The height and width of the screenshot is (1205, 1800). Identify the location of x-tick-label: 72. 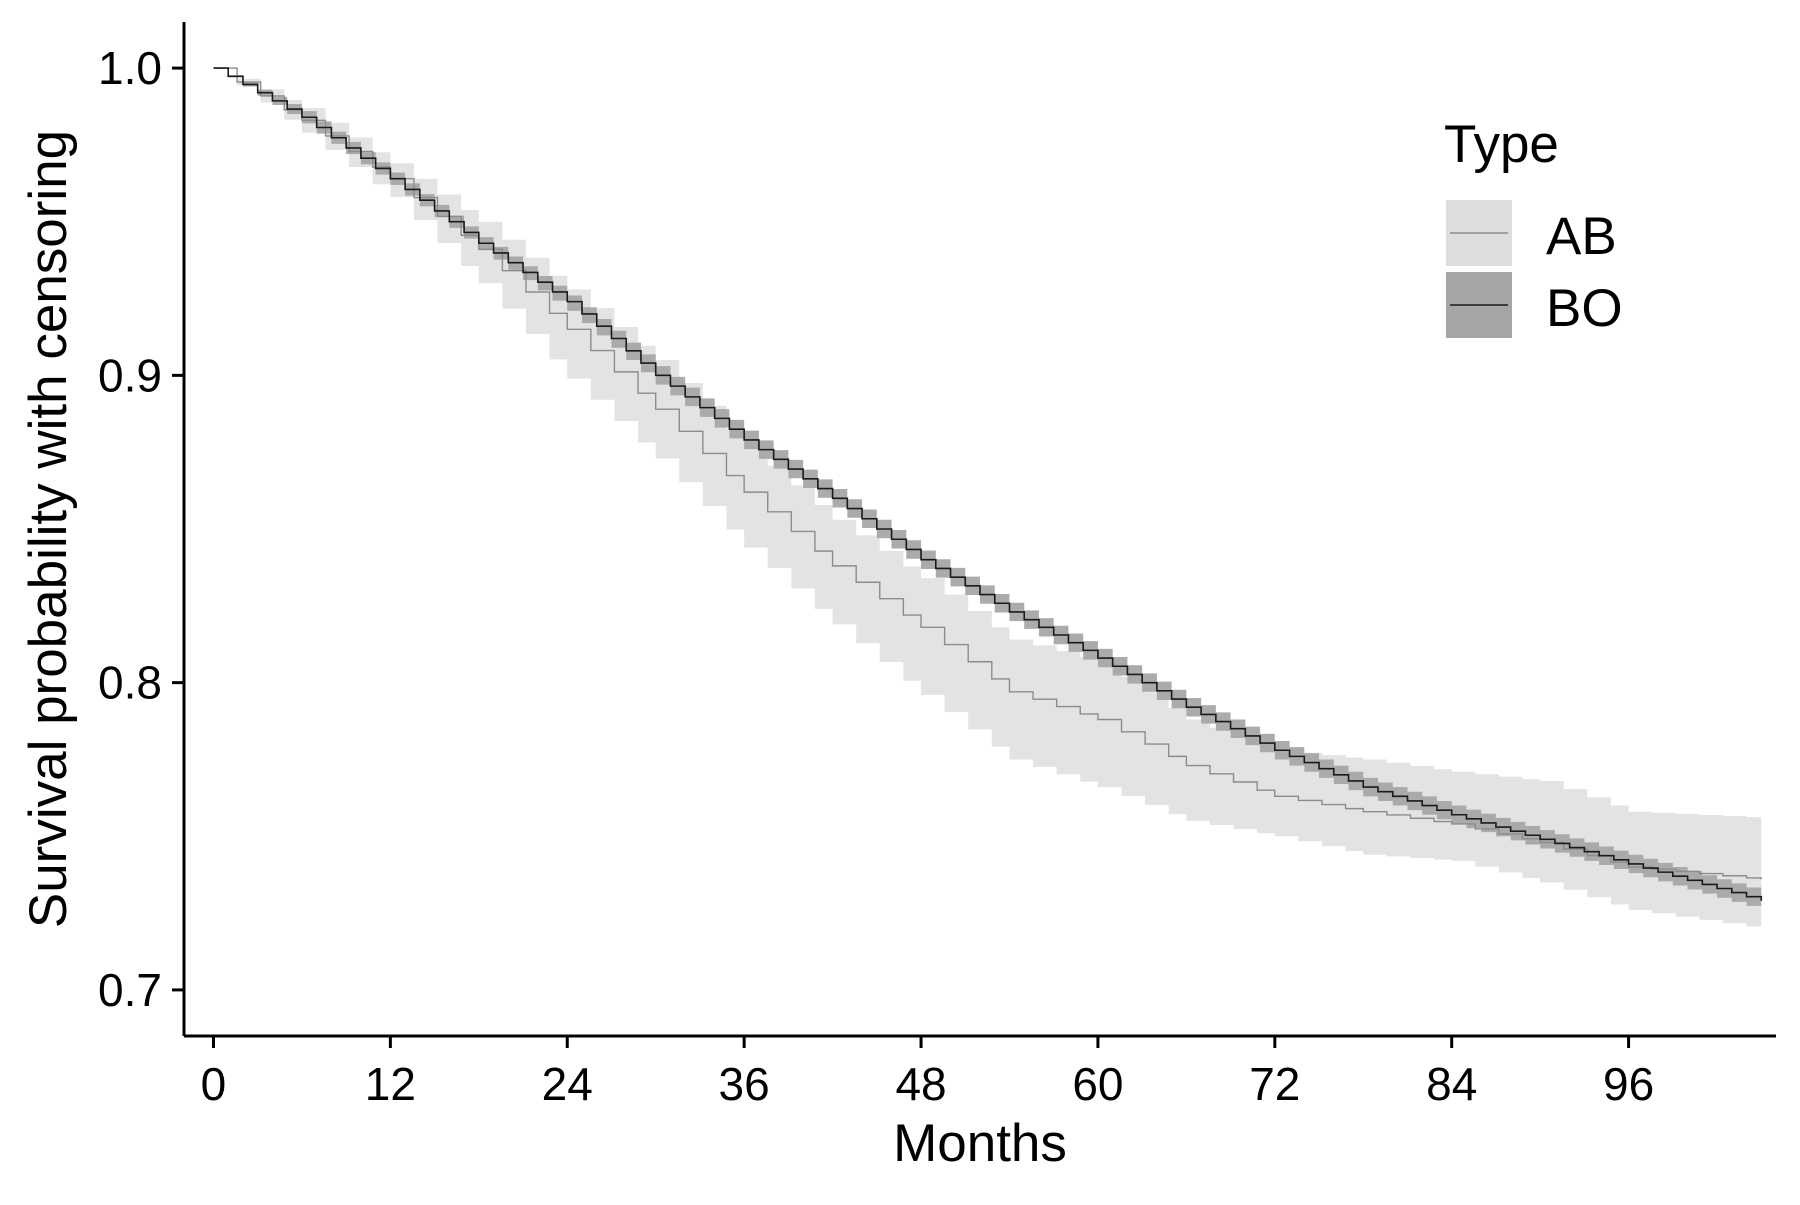
(1274, 1084).